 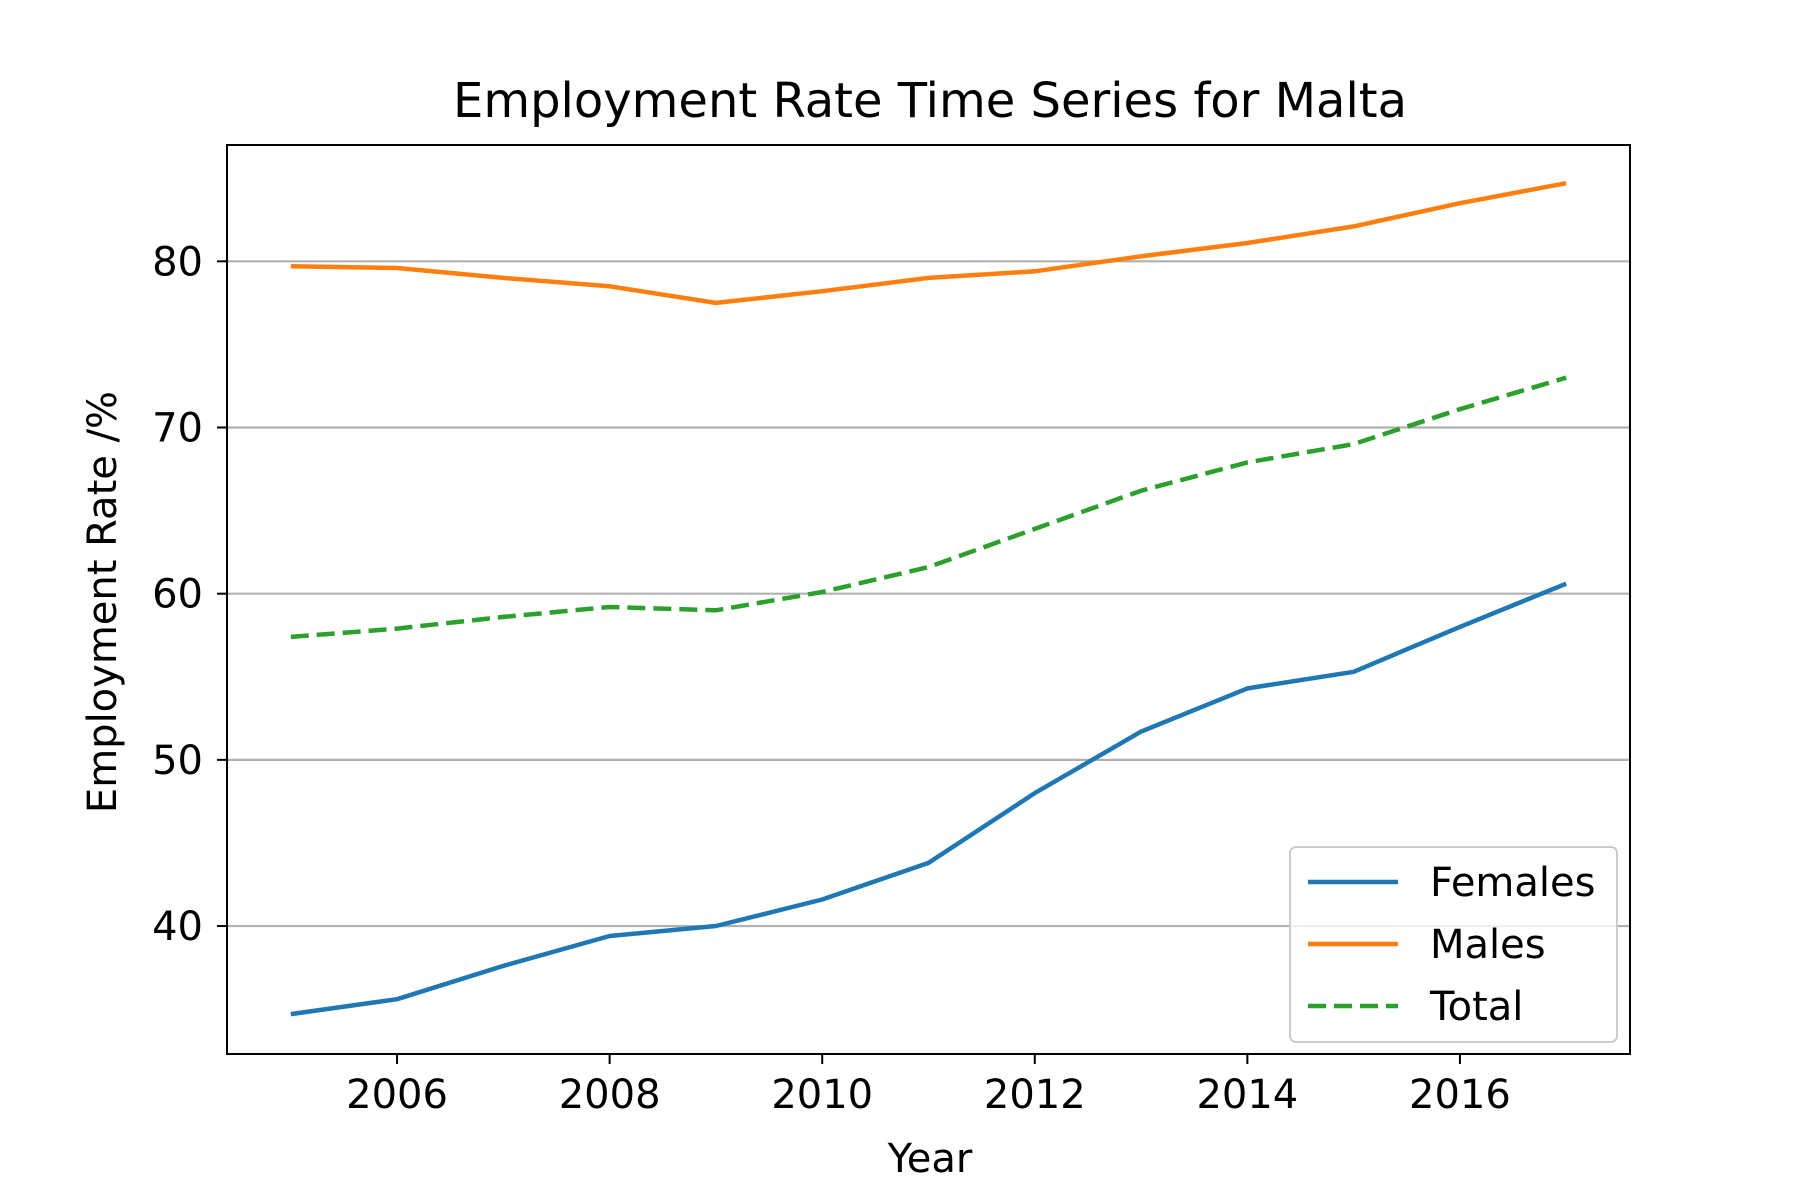 What do you see at coordinates (177, 429) in the screenshot?
I see `y-tick-label: 70` at bounding box center [177, 429].